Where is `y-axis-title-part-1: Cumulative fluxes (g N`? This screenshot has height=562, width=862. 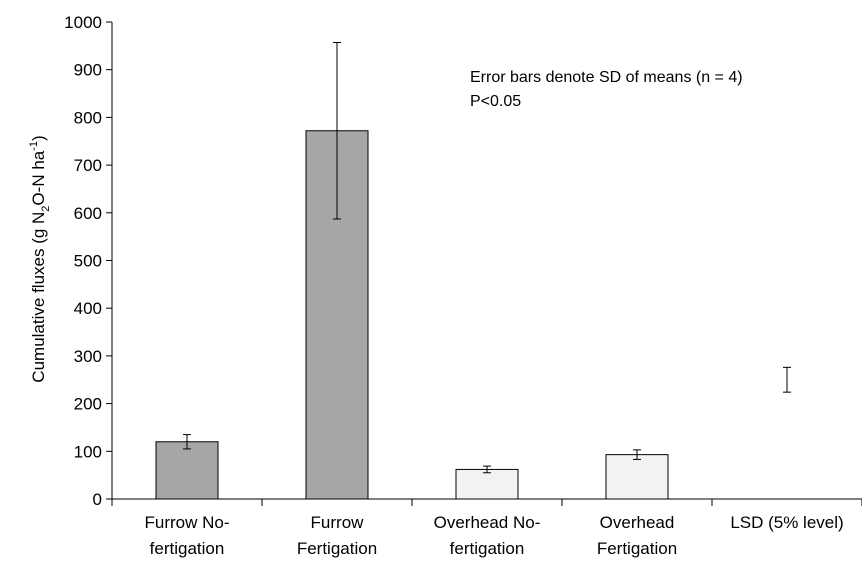
y-axis-title-part-1: Cumulative fluxes (g N is located at coordinates (38, 297).